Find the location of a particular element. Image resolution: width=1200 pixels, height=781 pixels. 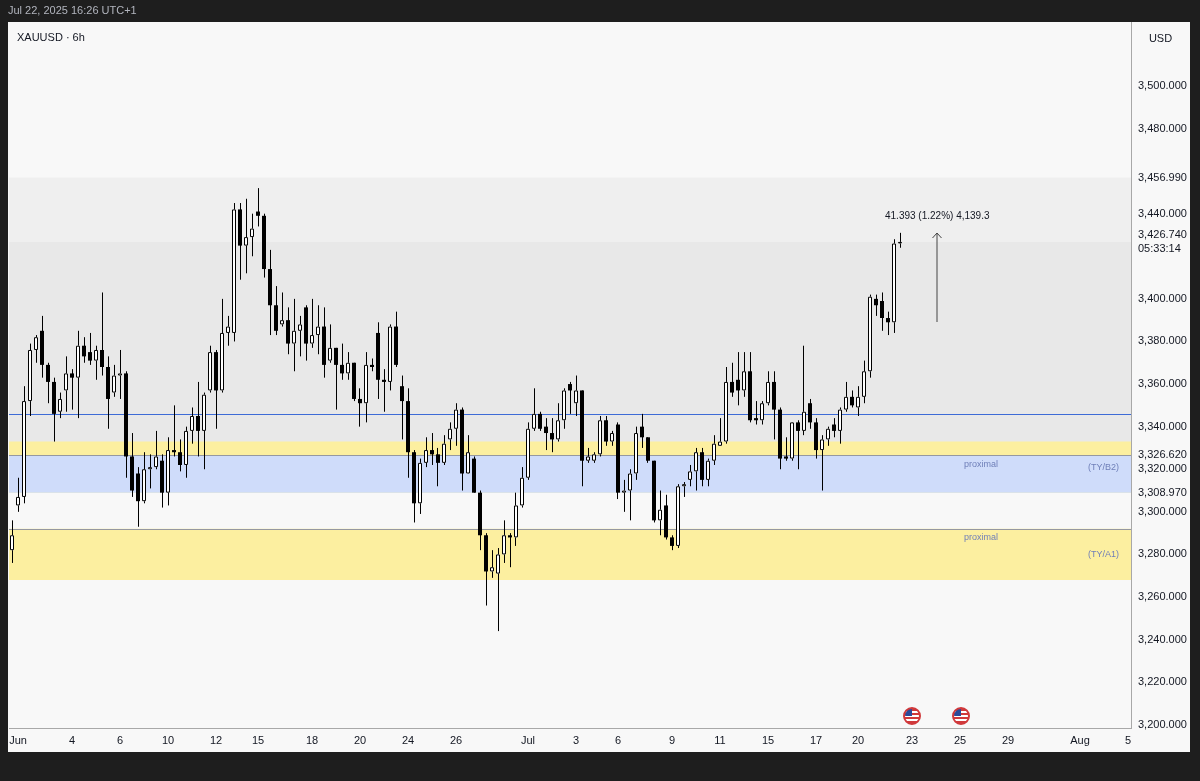

x-tick-label: 18 is located at coordinates (312, 739).